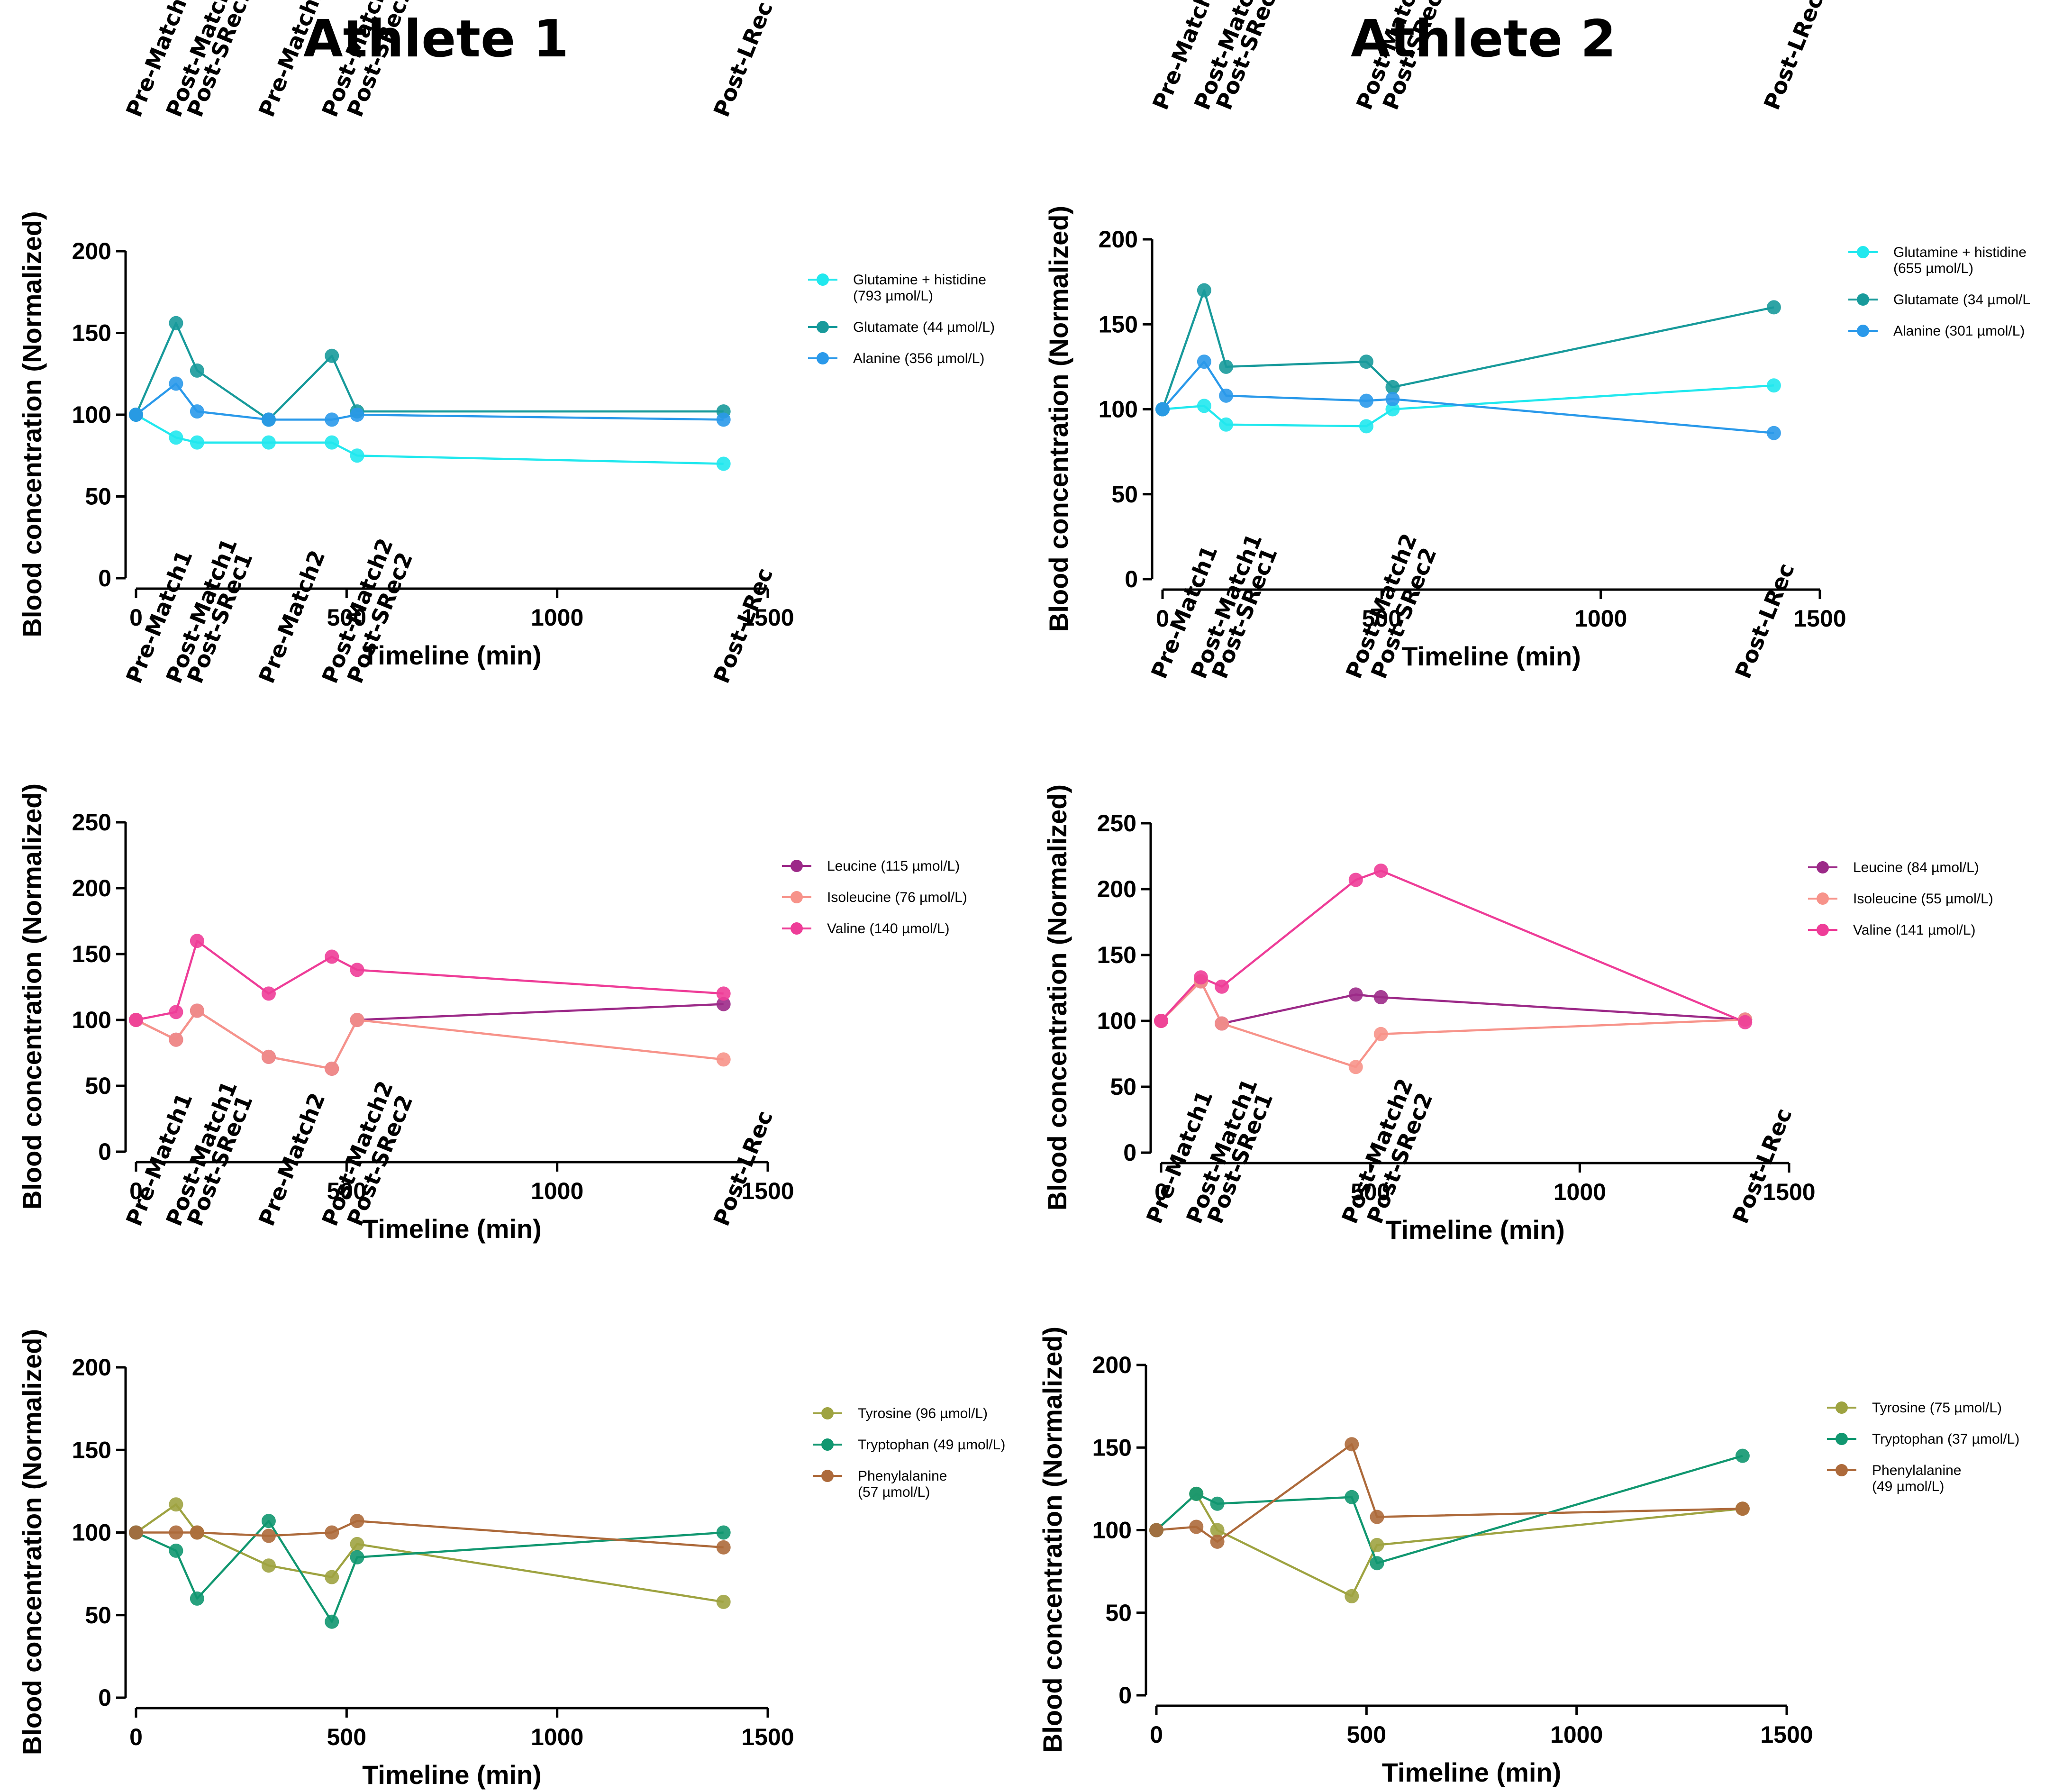  Describe the element at coordinates (292, 60) in the screenshot. I see `timepoint-label: Pre-Match2` at that location.